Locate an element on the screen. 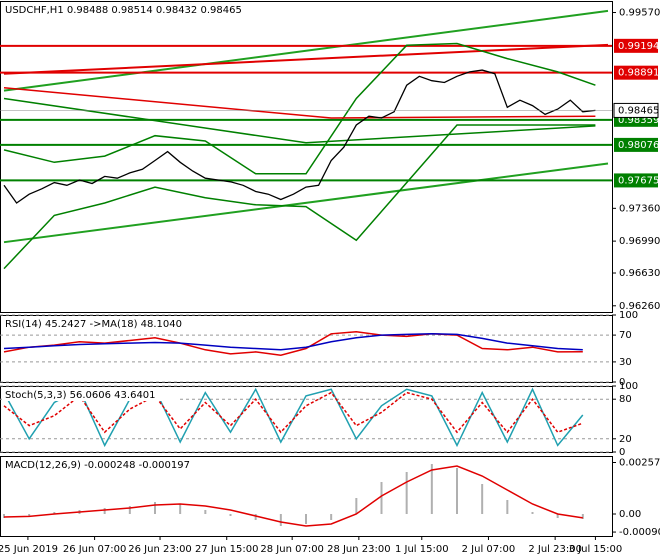 The width and height of the screenshot is (660, 560). x-tick-label: 26 Jun 07:00 is located at coordinates (95, 549).